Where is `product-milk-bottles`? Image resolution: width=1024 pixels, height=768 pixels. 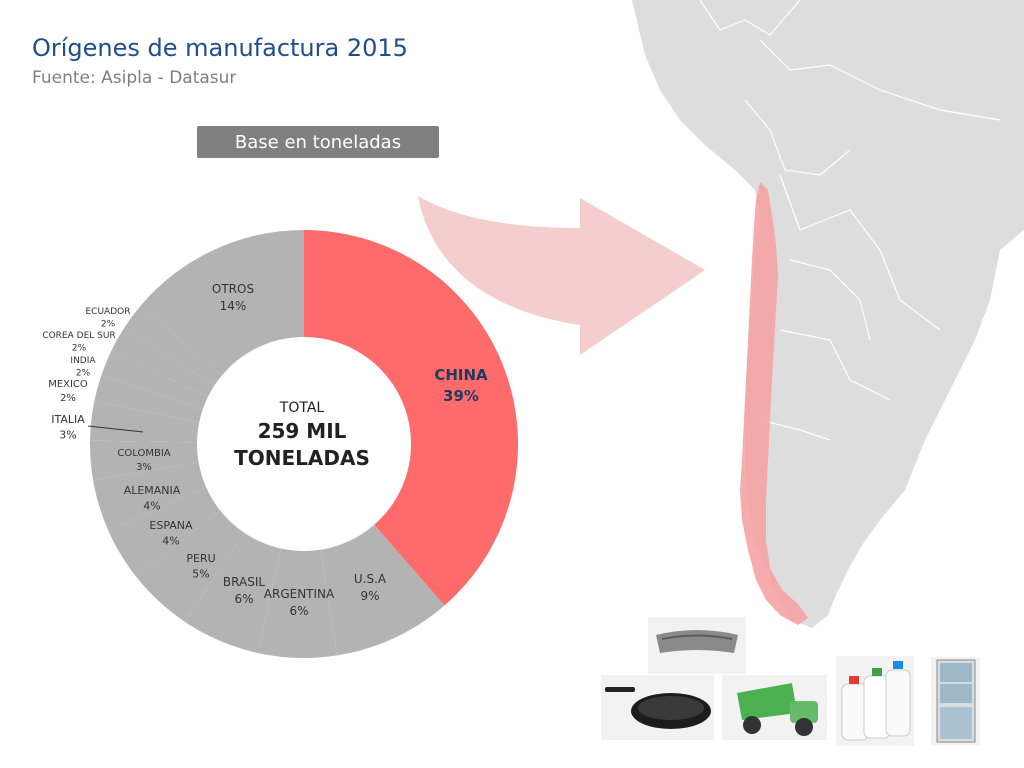 product-milk-bottles is located at coordinates (875, 701).